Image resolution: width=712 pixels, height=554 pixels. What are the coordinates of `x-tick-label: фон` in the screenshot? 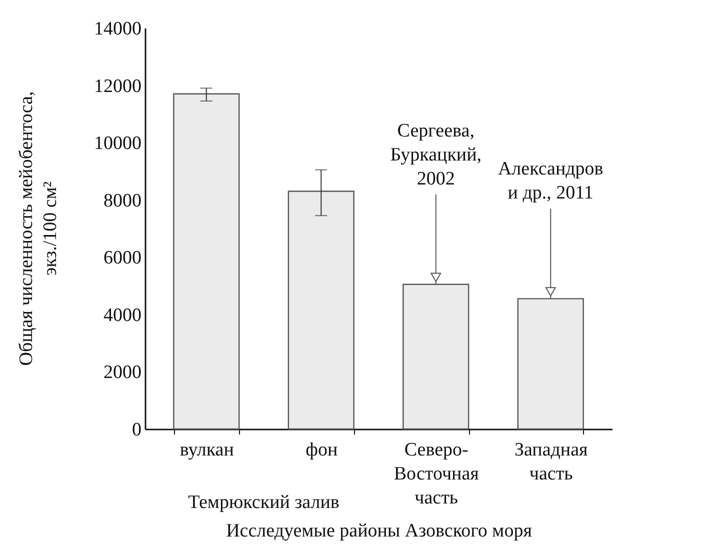 It's located at (322, 450).